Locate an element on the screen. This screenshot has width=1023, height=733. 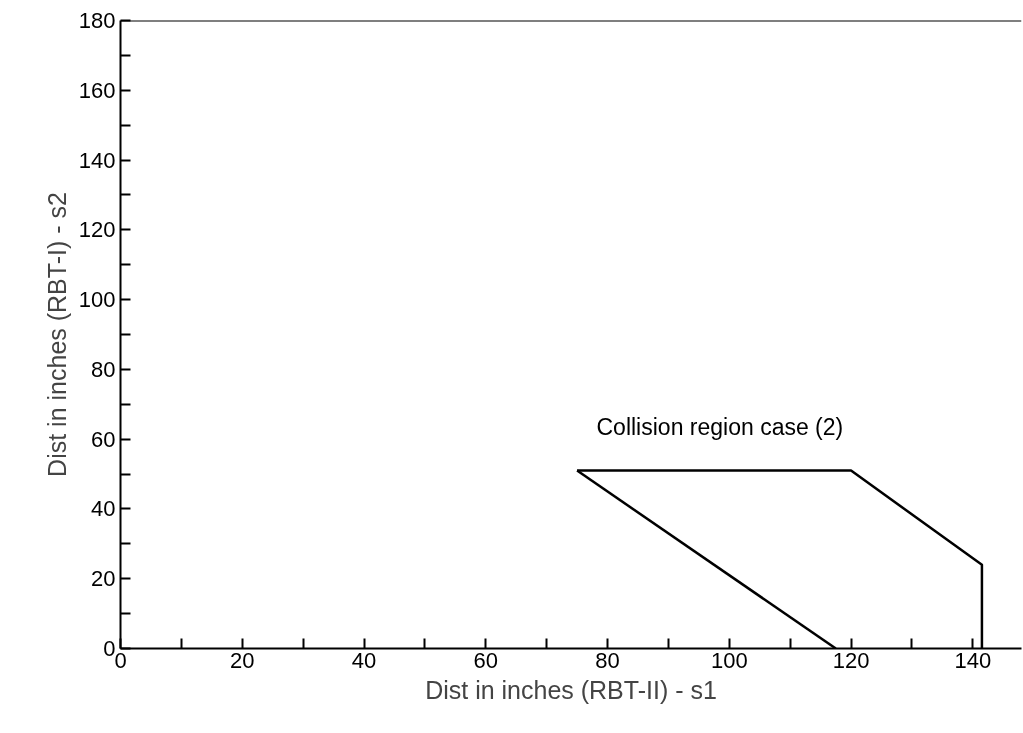
y-tick-label: 180 is located at coordinates (97, 20).